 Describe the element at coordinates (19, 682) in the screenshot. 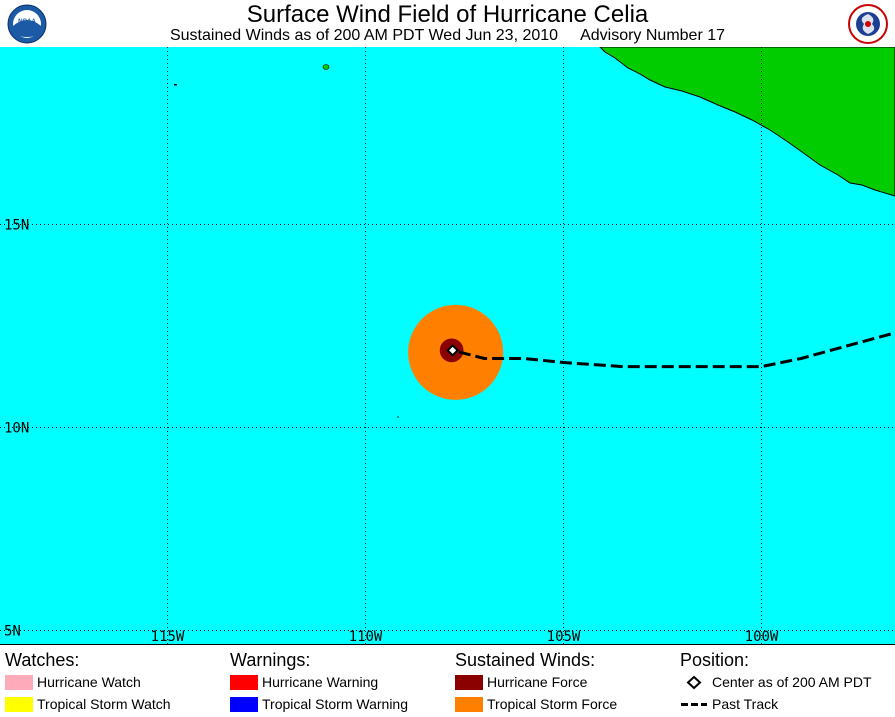

I see `hurricane-watch-swatch` at that location.